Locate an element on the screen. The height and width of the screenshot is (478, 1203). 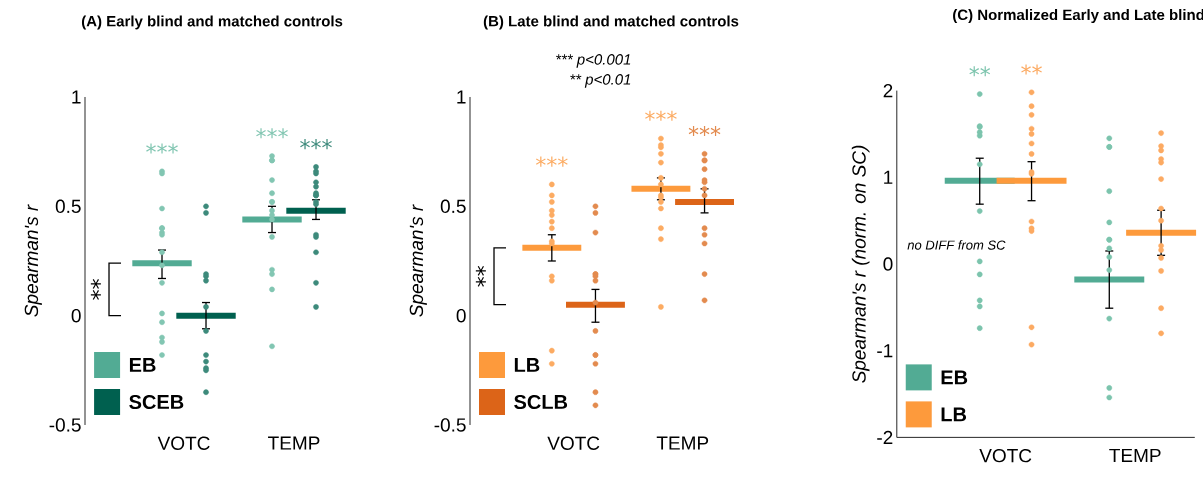
chart-title: (B) Late blind and matched controls is located at coordinates (611, 22).